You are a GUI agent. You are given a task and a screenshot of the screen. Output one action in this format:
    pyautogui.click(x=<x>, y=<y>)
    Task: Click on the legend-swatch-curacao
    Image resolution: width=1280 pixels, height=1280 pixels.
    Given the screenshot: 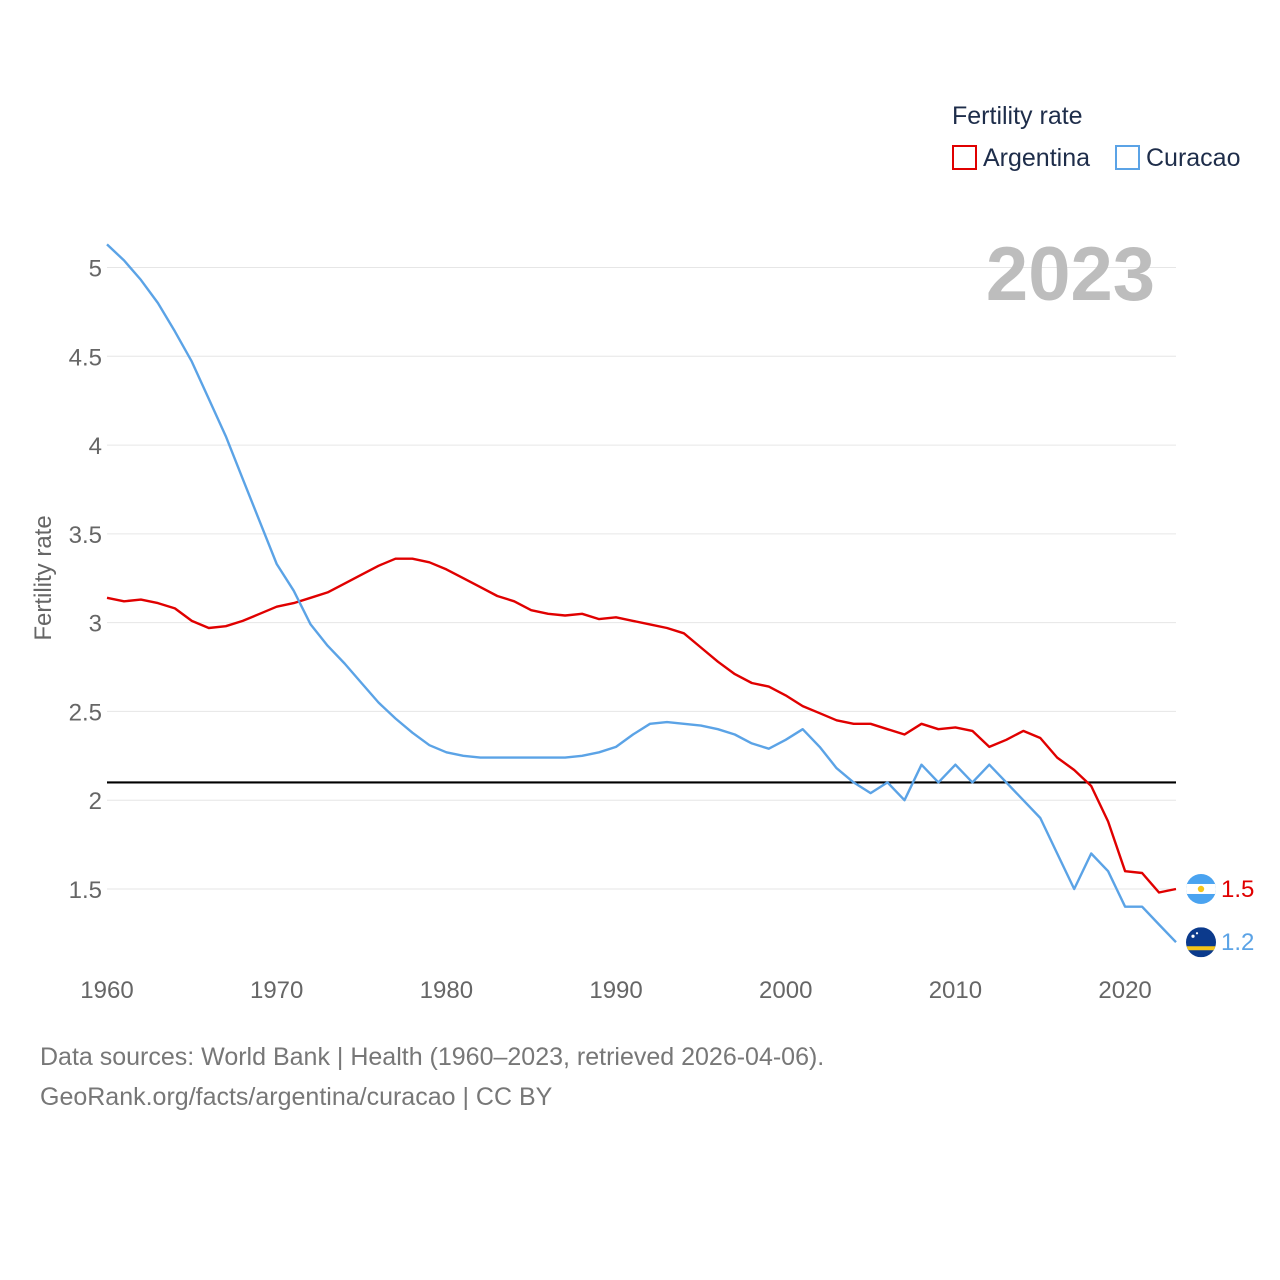 What is the action you would take?
    pyautogui.click(x=1127, y=157)
    